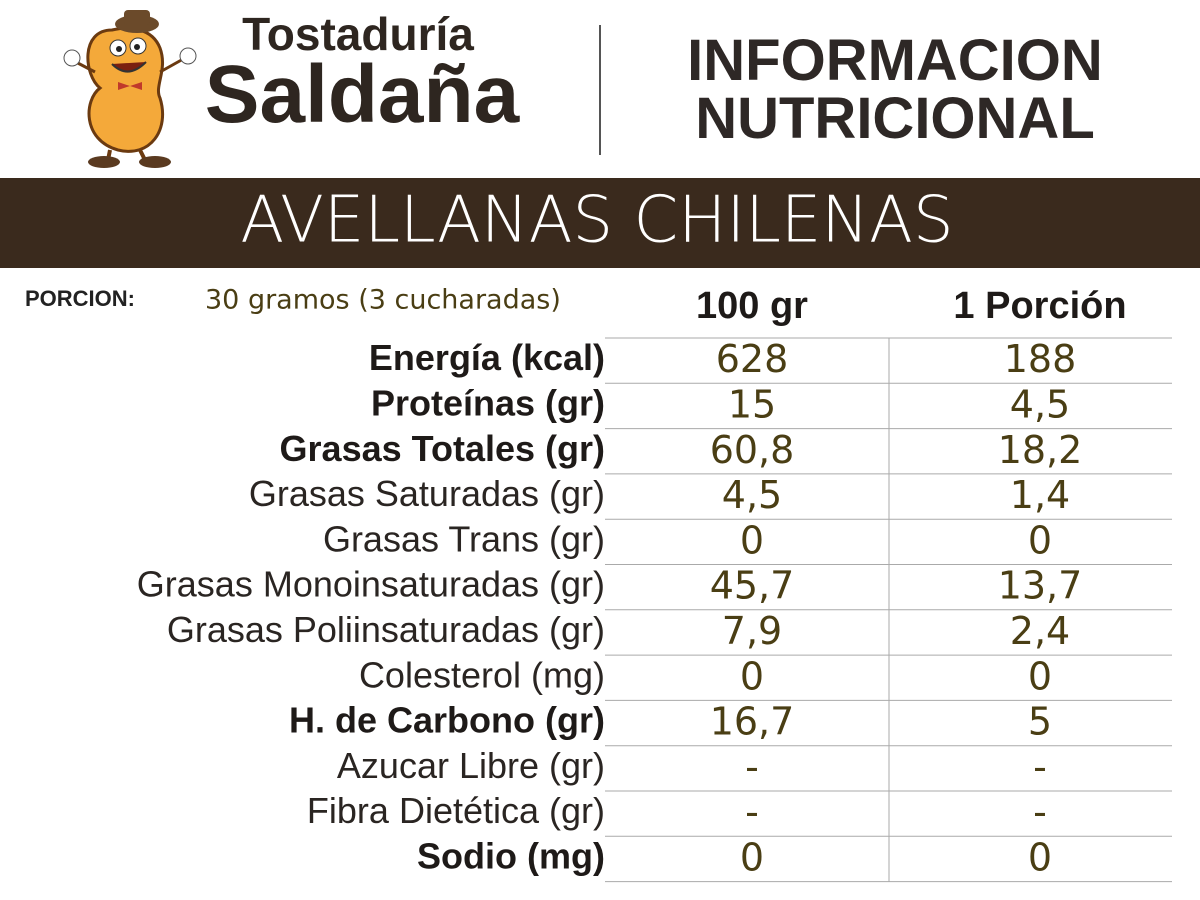 The image size is (1200, 900). Describe the element at coordinates (596, 221) in the screenshot. I see `product-name: AVELLANAS CHILENAS` at that location.